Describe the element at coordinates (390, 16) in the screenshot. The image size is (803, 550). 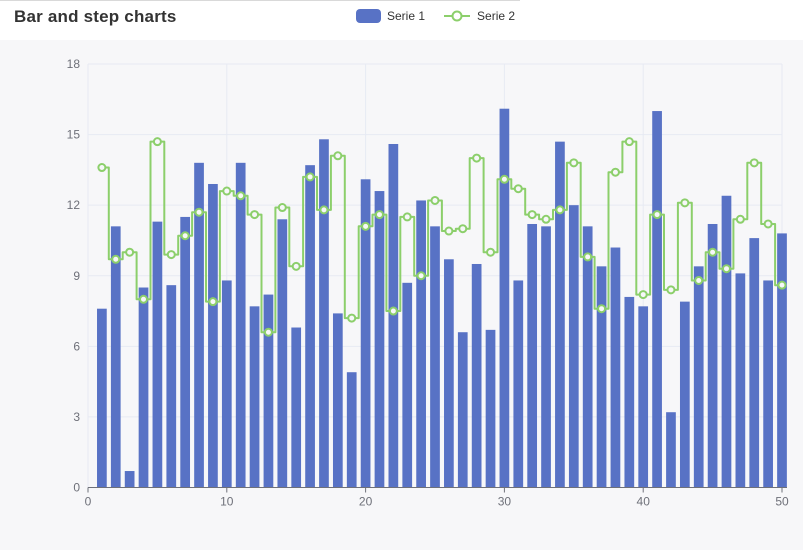
I see `legend-item-serie1: Serie 1` at that location.